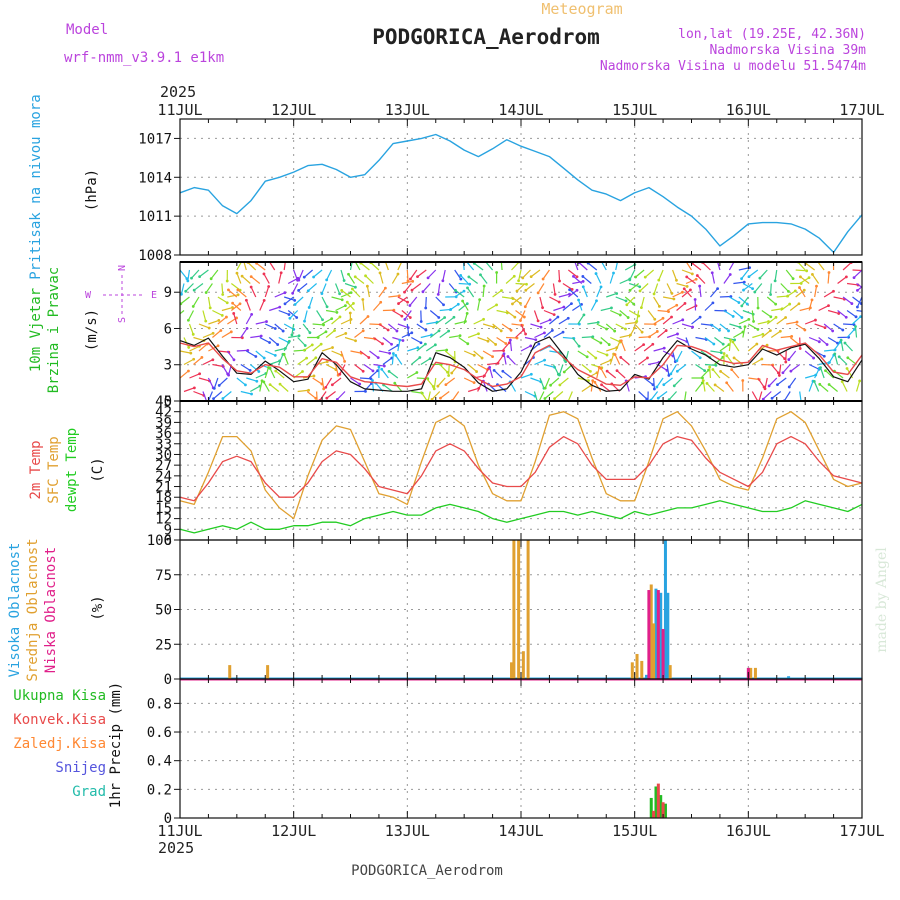 Image resolution: width=900 pixels, height=900 pixels. What do you see at coordinates (15, 610) in the screenshot?
I see `cloud-ylabel-0: Visoka Oblacnost` at bounding box center [15, 610].